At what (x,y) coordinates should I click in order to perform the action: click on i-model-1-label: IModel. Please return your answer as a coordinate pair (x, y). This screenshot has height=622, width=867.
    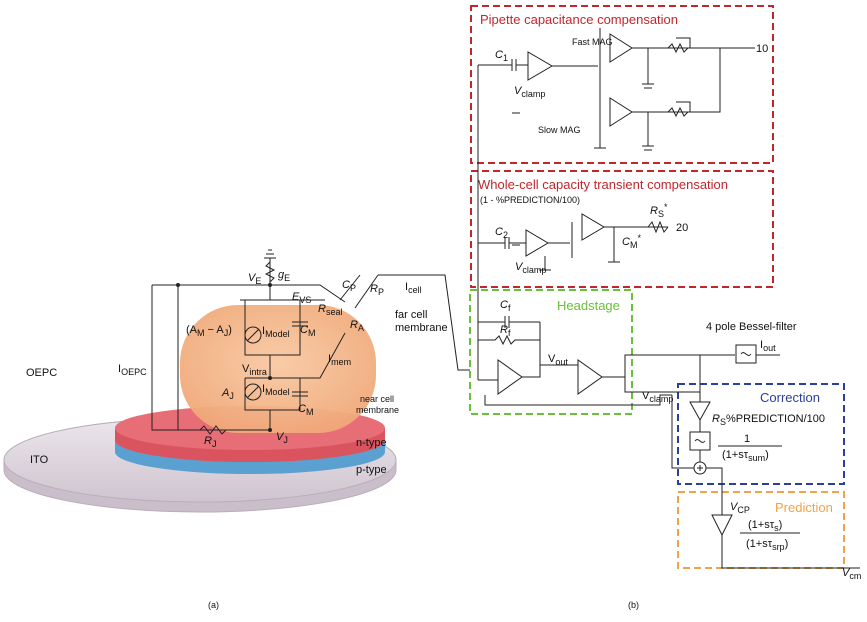
    Looking at the image, I should click on (276, 332).